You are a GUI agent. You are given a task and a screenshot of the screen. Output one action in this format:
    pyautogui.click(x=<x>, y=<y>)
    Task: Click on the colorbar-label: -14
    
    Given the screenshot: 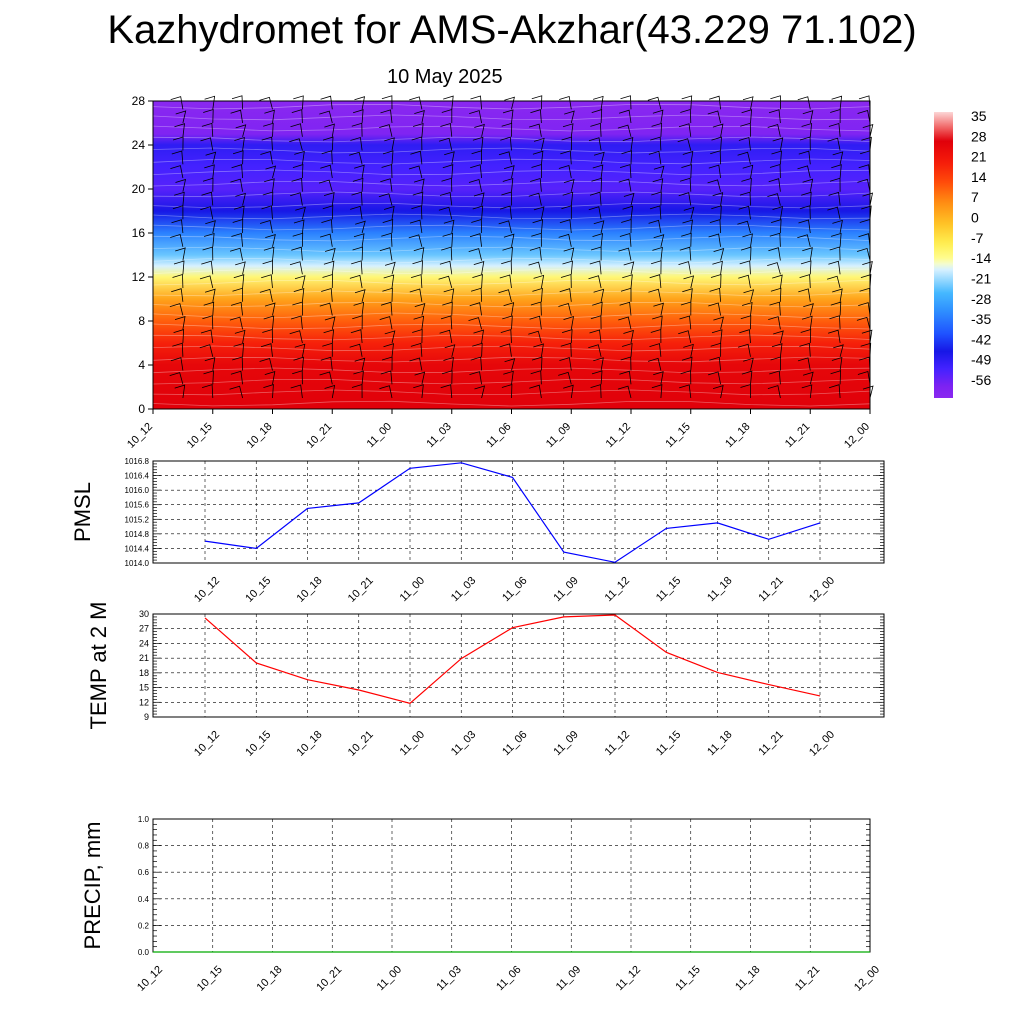 What is the action you would take?
    pyautogui.click(x=981, y=258)
    